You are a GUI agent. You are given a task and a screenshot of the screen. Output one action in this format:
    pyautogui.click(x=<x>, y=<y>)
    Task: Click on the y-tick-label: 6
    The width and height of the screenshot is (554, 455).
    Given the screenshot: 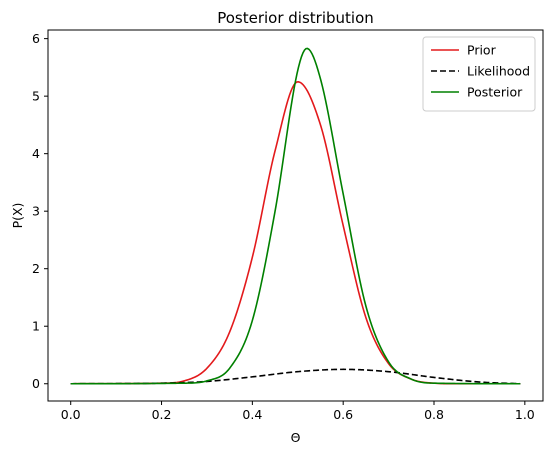 What is the action you would take?
    pyautogui.click(x=36, y=38)
    